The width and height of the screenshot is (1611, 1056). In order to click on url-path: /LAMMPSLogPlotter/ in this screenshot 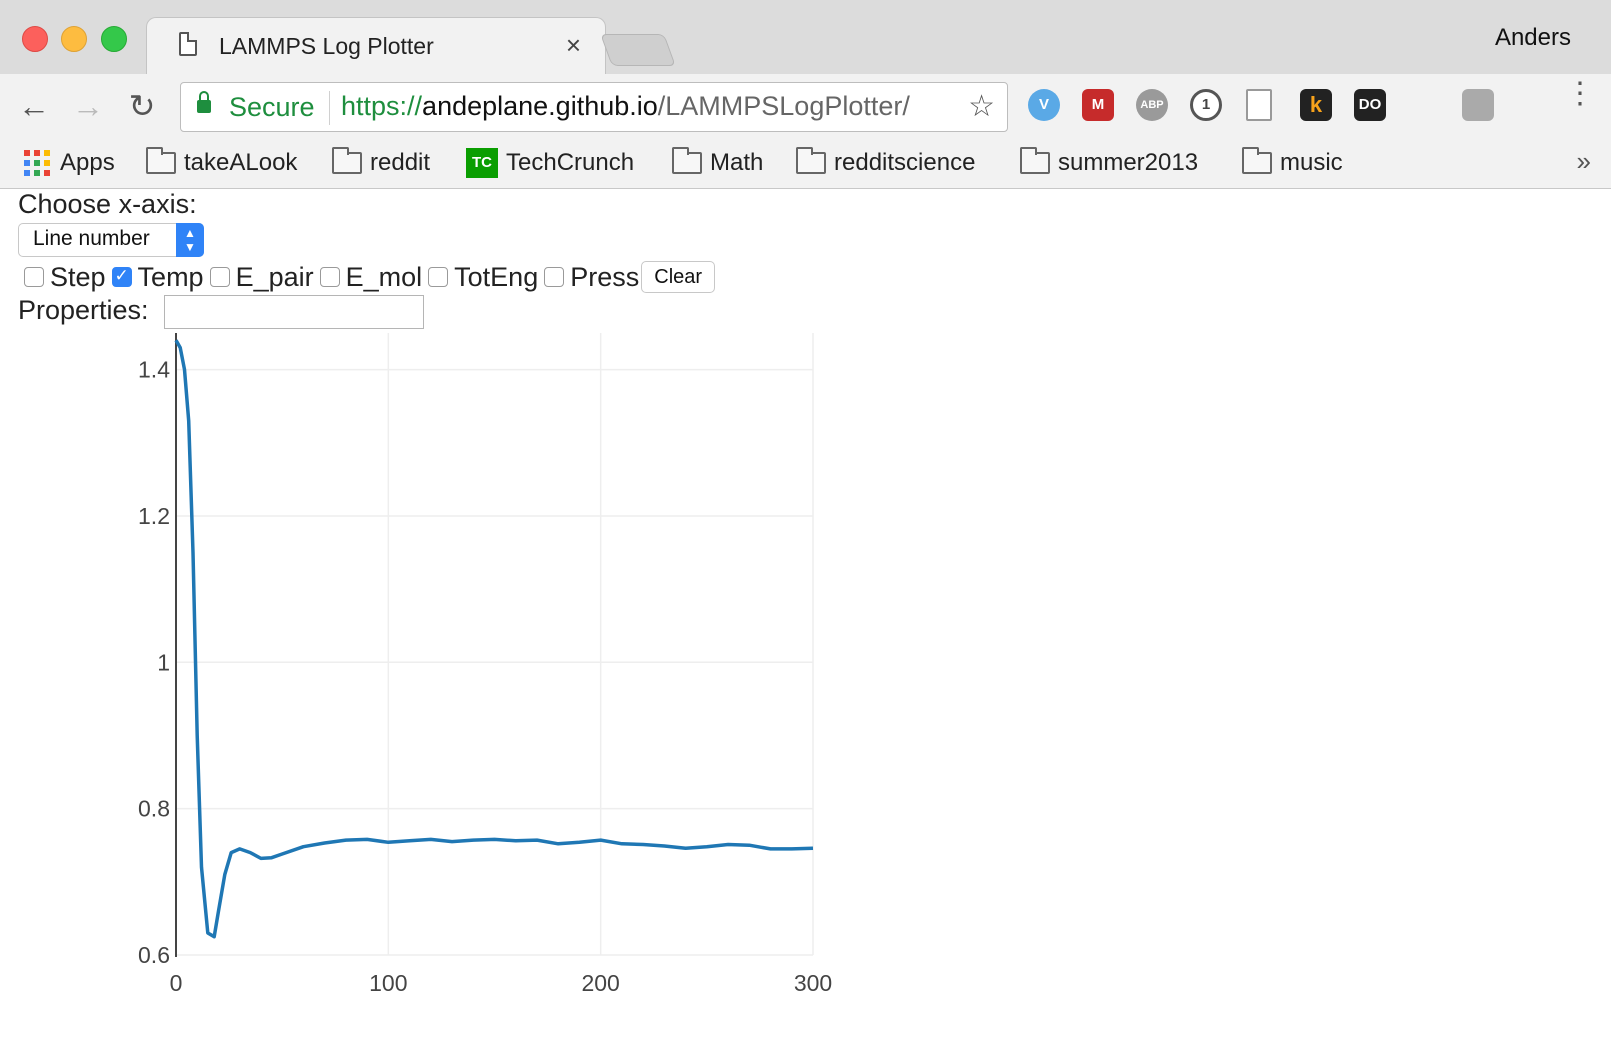, I will do `click(783, 106)`.